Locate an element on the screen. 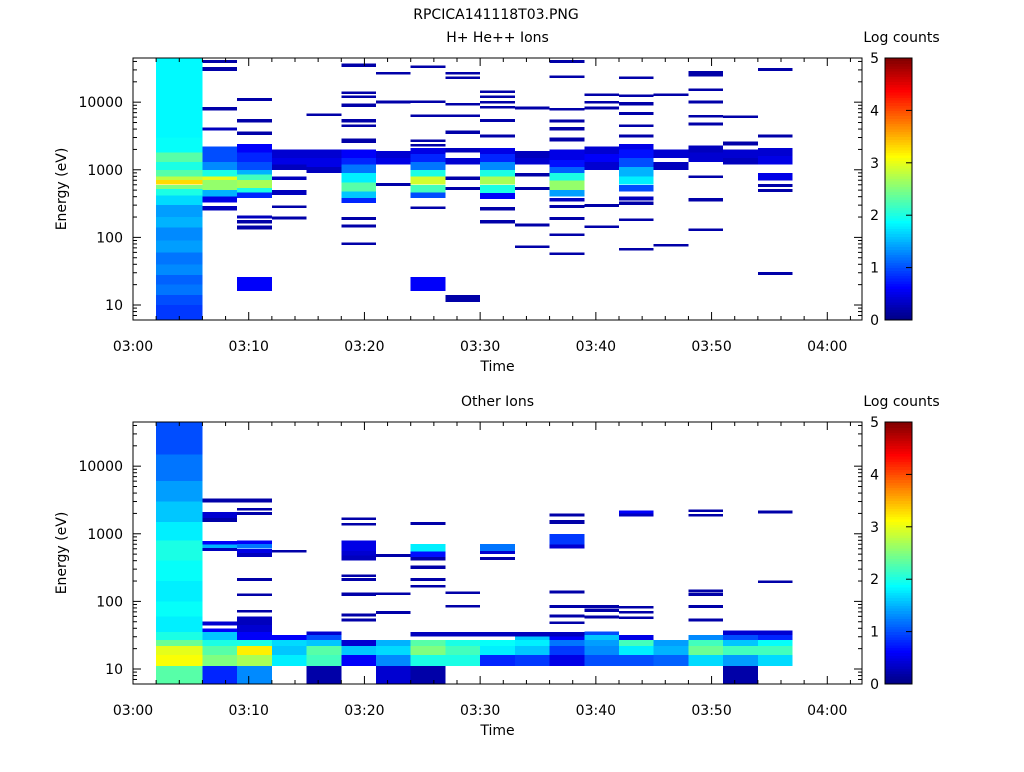 Image resolution: width=1024 pixels, height=772 pixels. y-tick-label: 100 is located at coordinates (109, 238).